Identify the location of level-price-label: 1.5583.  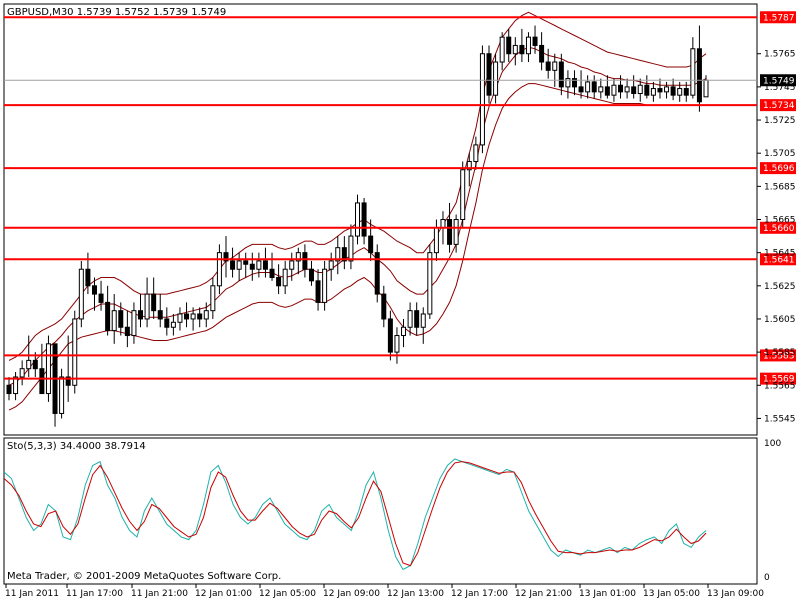
(779, 356).